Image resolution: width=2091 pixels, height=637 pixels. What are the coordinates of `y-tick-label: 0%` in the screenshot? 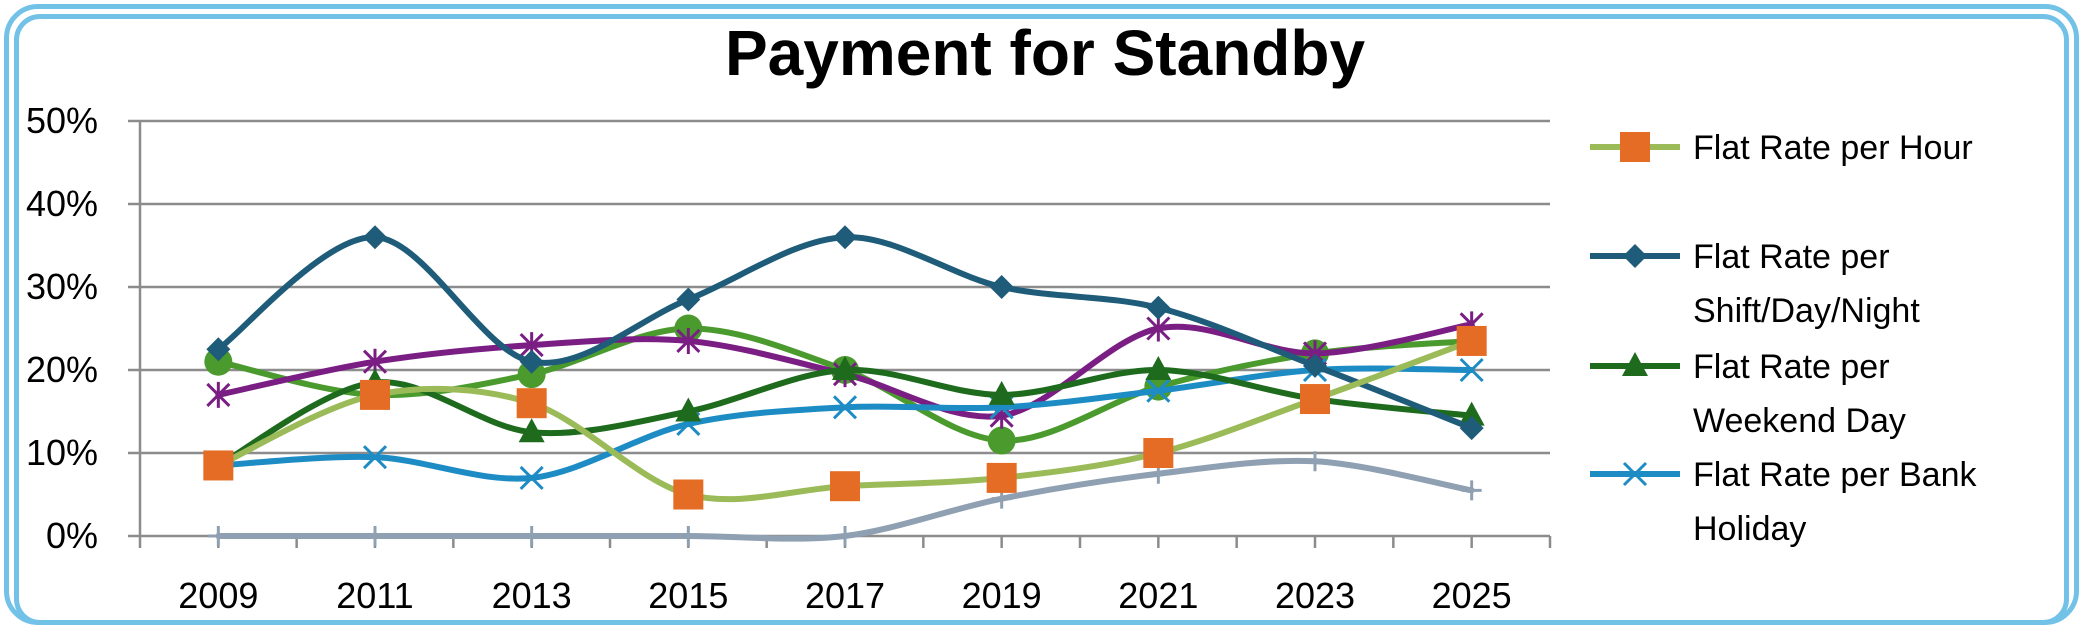 It's located at (72, 535).